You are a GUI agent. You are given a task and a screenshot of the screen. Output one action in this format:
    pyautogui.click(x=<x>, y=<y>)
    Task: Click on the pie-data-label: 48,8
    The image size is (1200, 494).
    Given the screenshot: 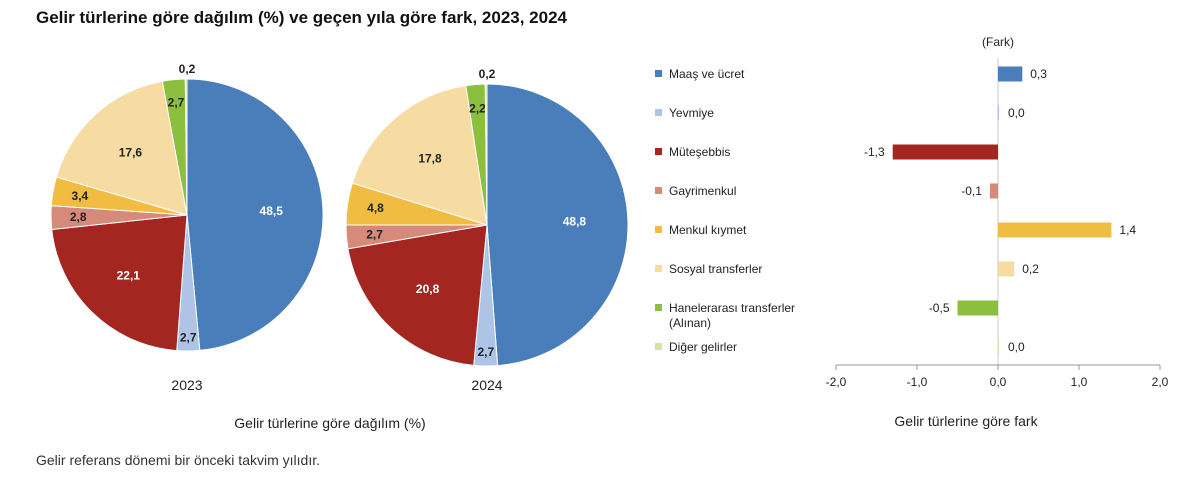 What is the action you would take?
    pyautogui.click(x=575, y=222)
    